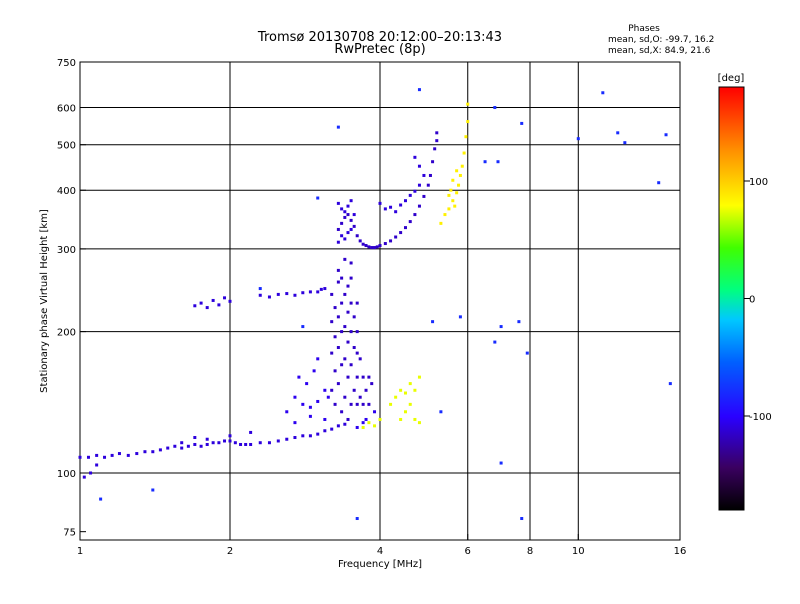 This screenshot has width=800, height=604. Describe the element at coordinates (66, 146) in the screenshot. I see `y-tick-label: 500` at that location.